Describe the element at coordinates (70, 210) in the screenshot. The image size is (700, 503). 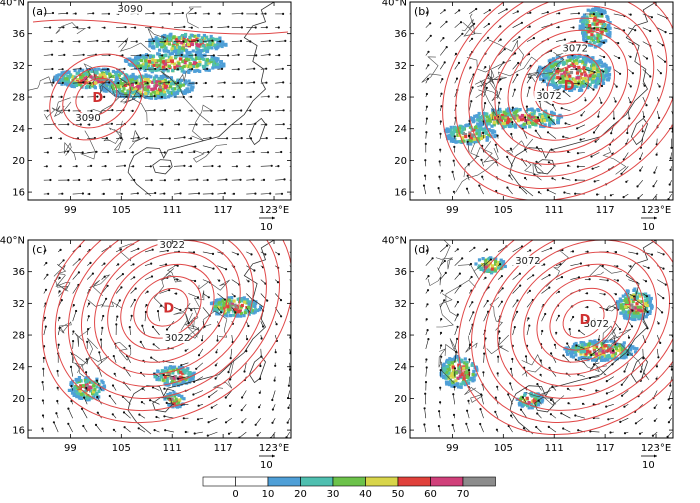
I see `lon-tick-label: 99` at that location.